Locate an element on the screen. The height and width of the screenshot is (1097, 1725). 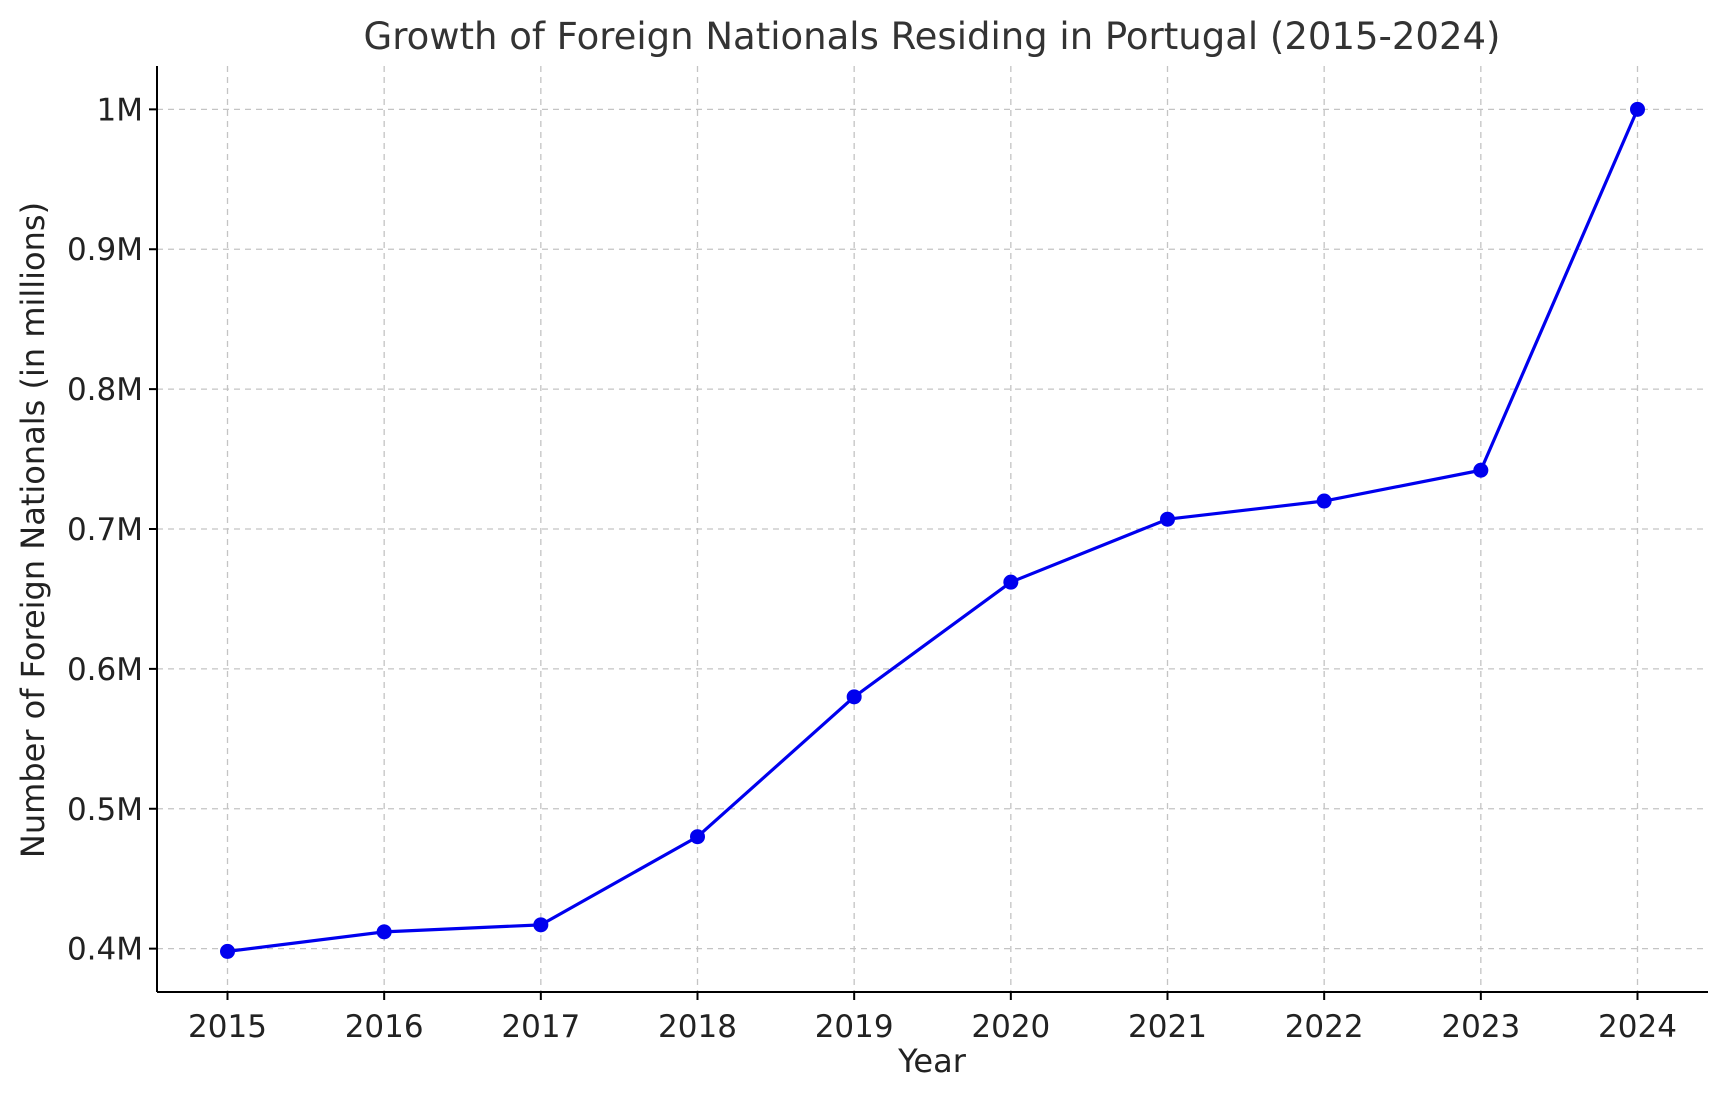
data-point-2017 is located at coordinates (541, 925).